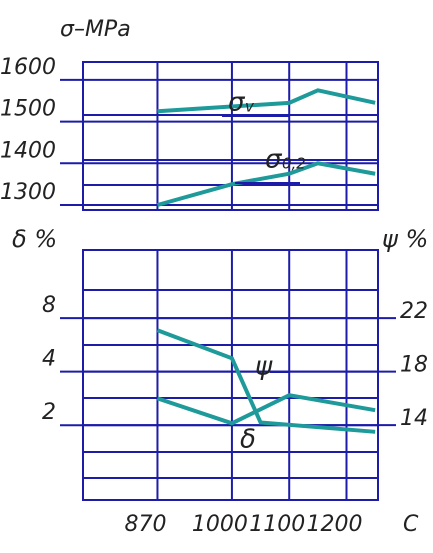  I want to click on series-label: ψ, so click(264, 367).